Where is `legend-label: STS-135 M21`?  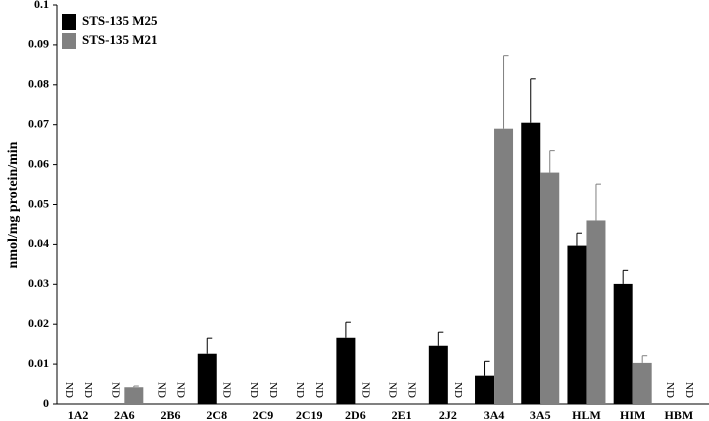
legend-label: STS-135 M21 is located at coordinates (119, 39).